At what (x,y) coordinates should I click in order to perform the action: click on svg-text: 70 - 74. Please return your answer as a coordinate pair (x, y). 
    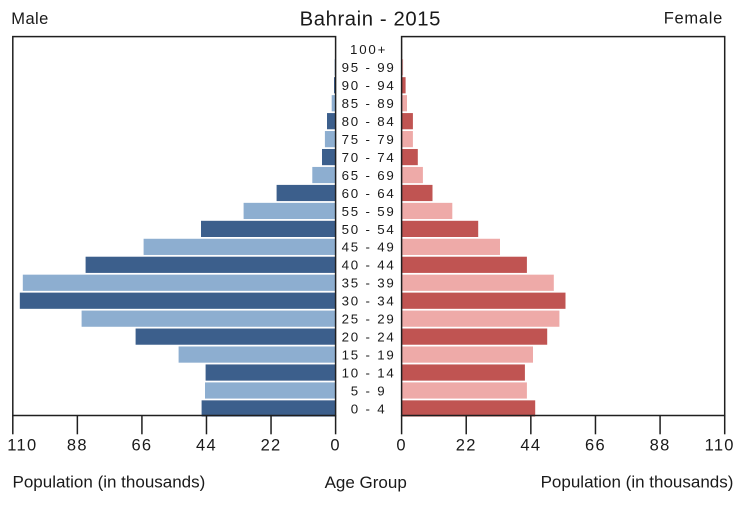
    Looking at the image, I should click on (369, 157).